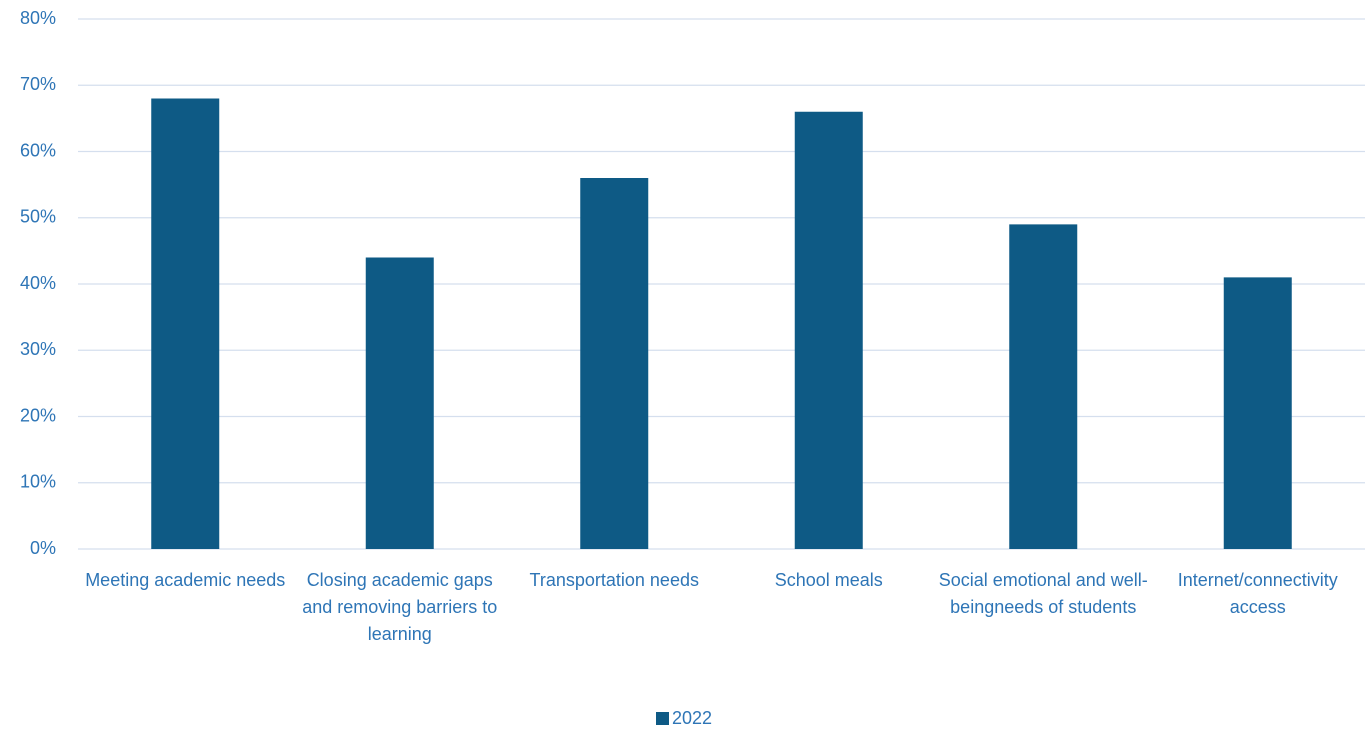 The image size is (1368, 731). I want to click on x-tick-label: Meeting academic needs, so click(185, 580).